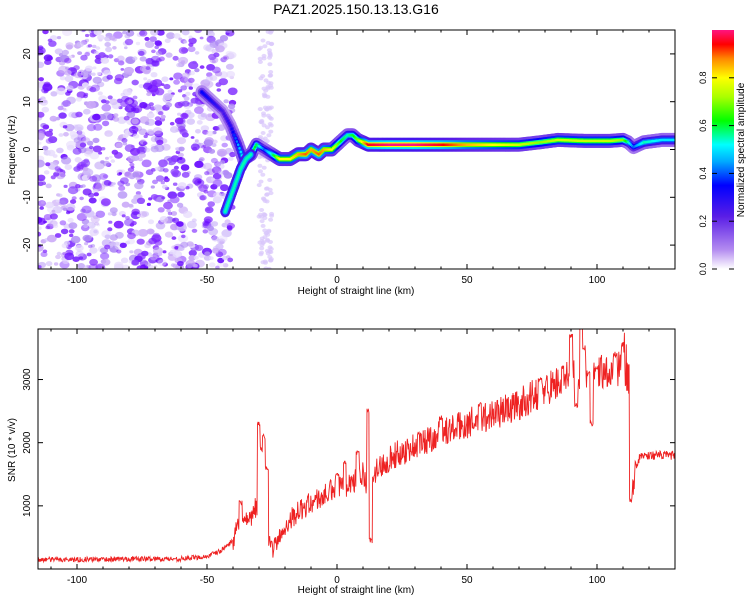  What do you see at coordinates (597, 580) in the screenshot?
I see `x-tick-label: 100` at bounding box center [597, 580].